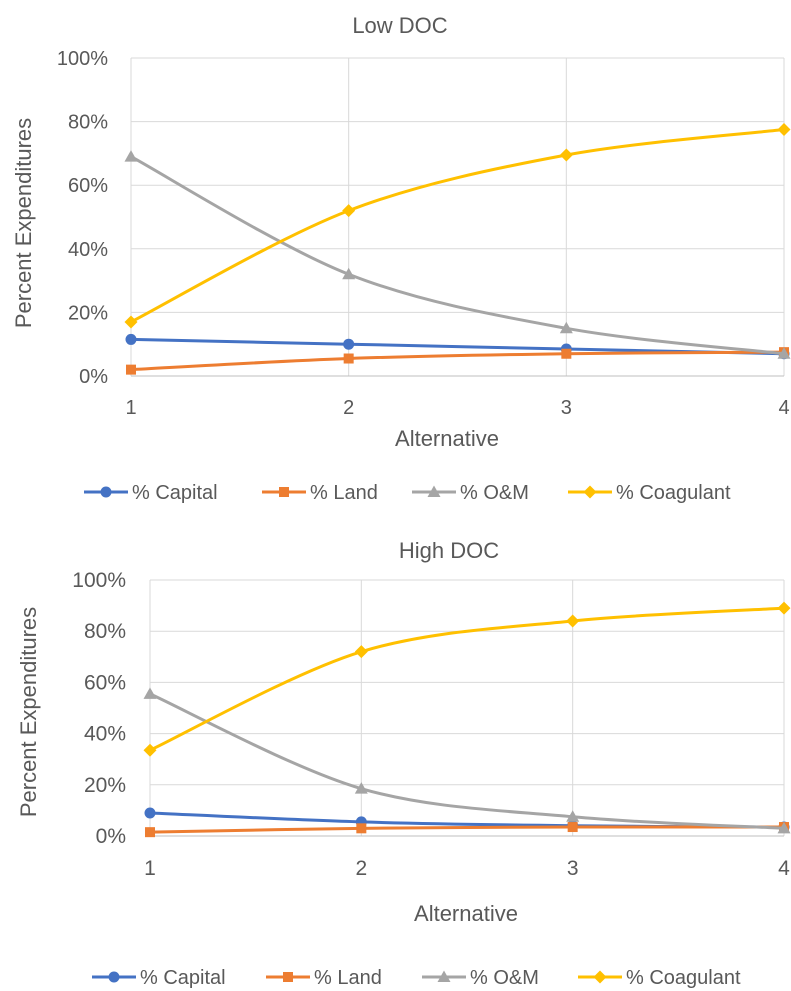 The image size is (791, 991). Describe the element at coordinates (449, 550) in the screenshot. I see `chart-title: High DOC` at that location.